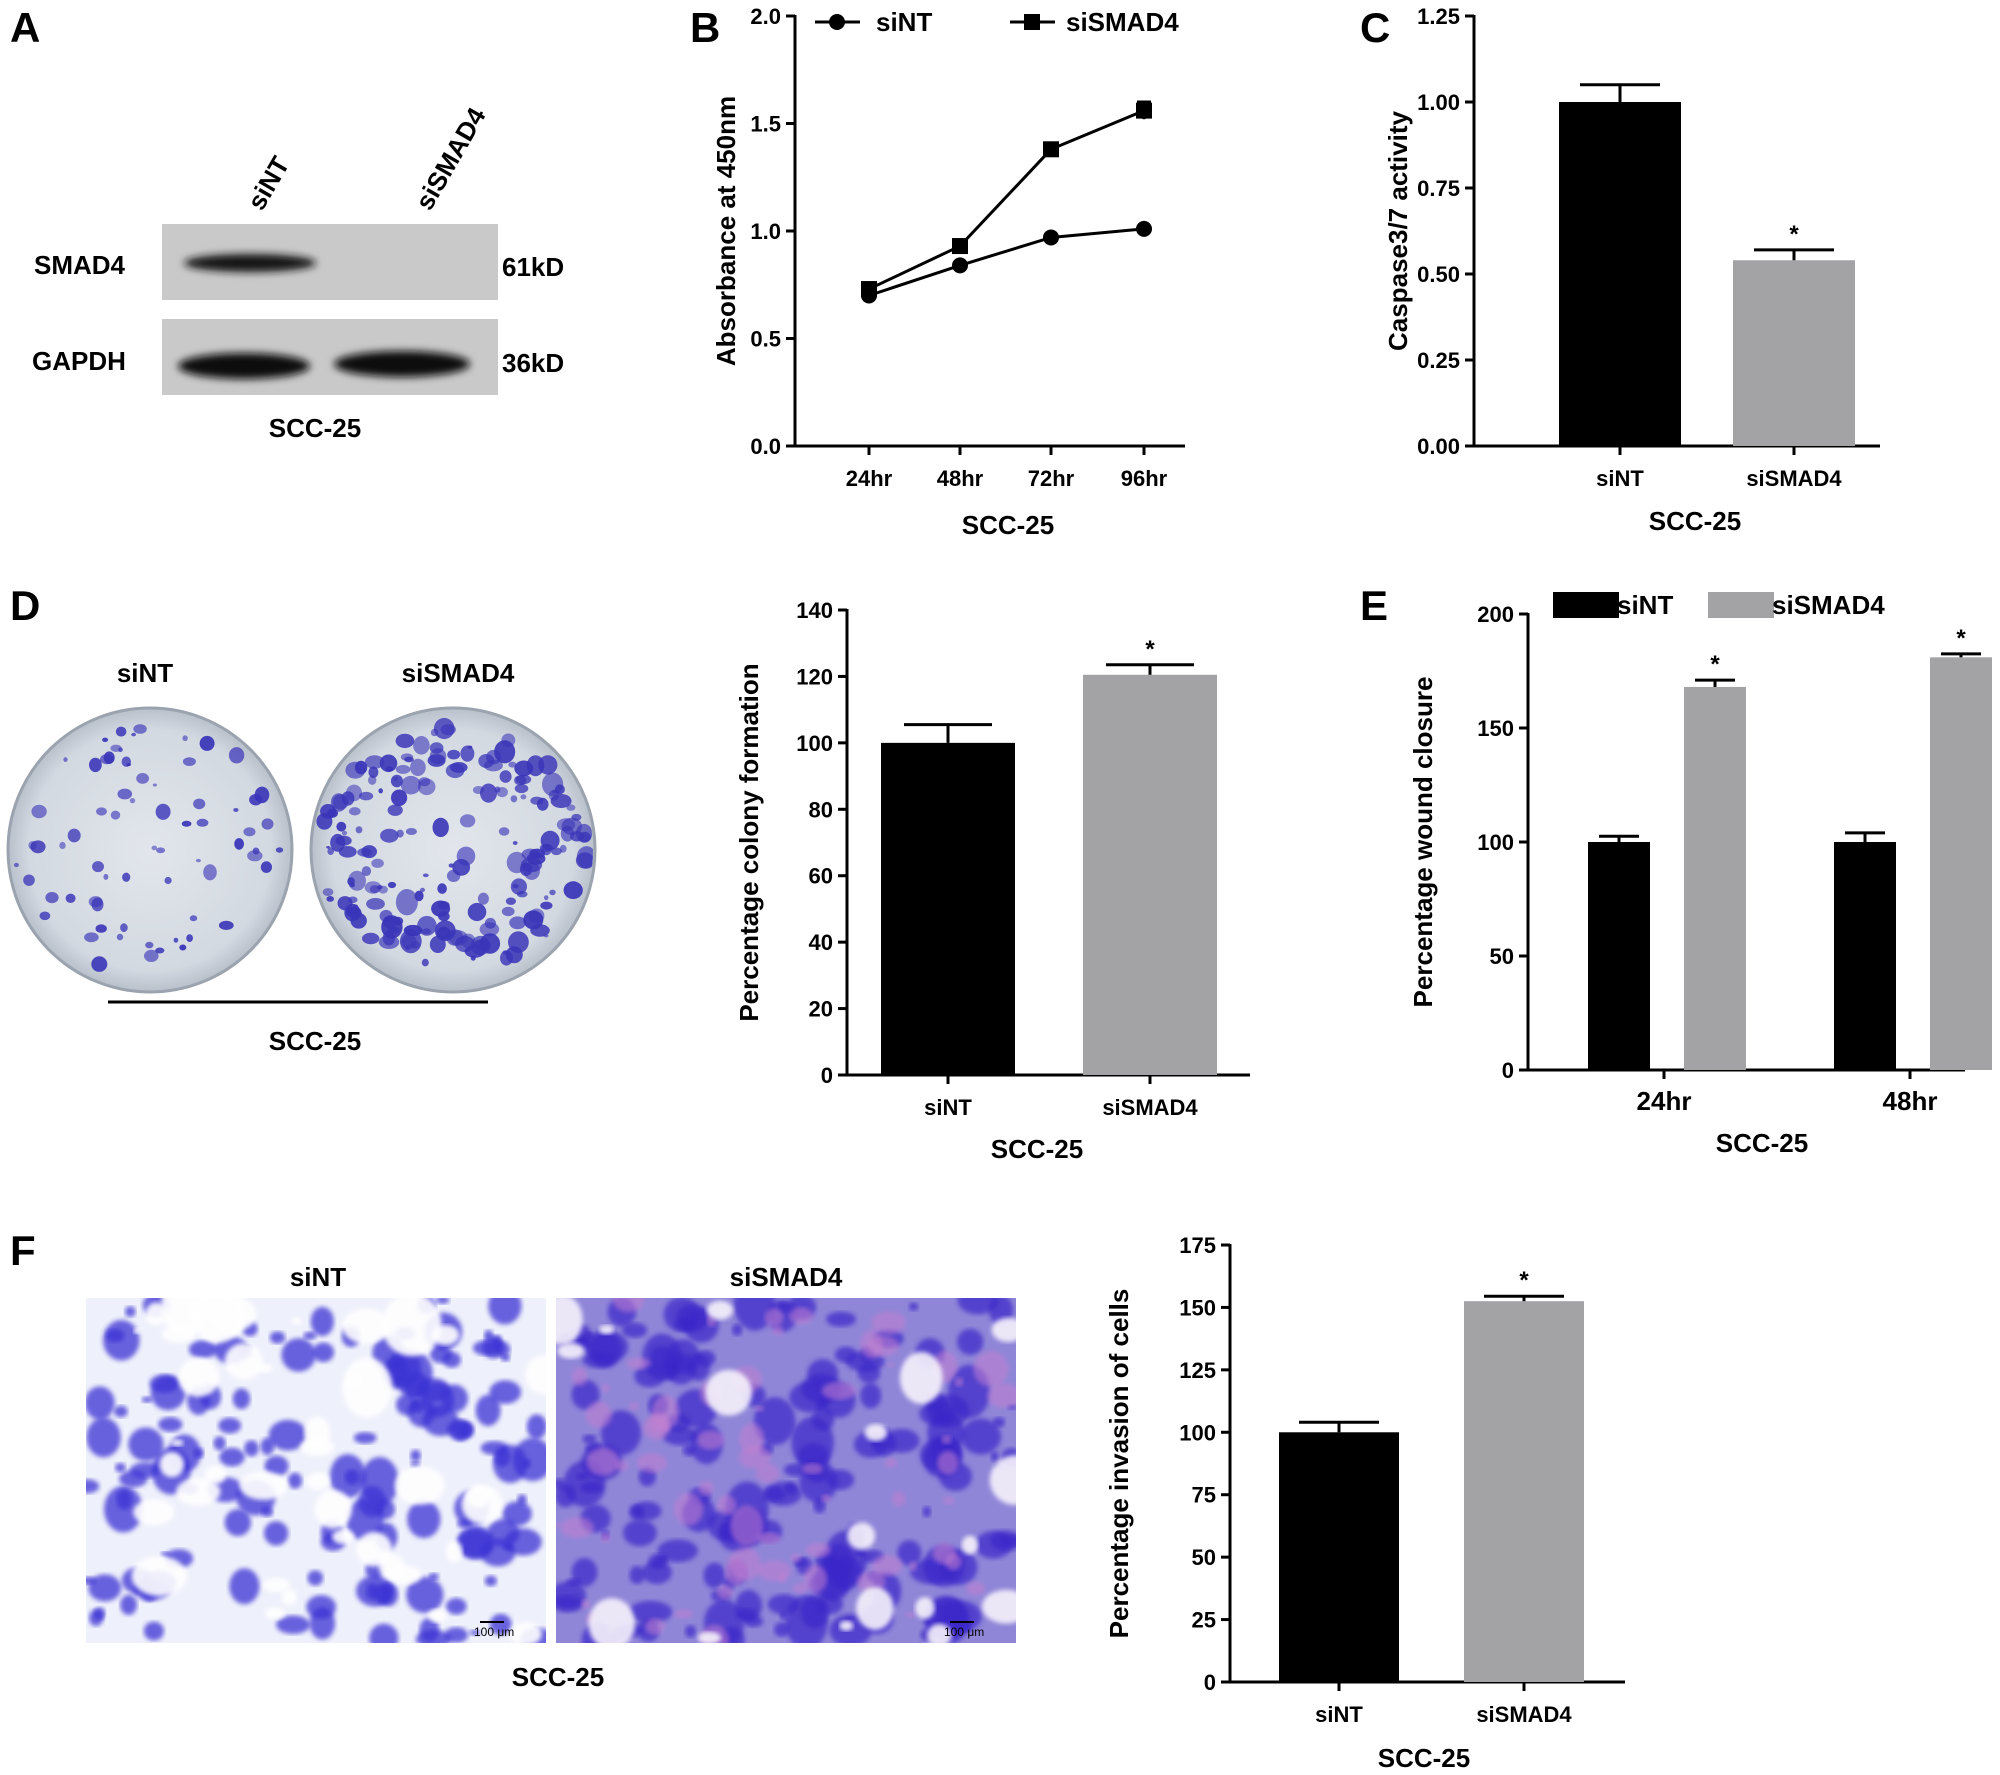 The width and height of the screenshot is (2000, 1775). Describe the element at coordinates (749, 842) in the screenshot. I see `y-axis-label: Percentage colony formation` at that location.